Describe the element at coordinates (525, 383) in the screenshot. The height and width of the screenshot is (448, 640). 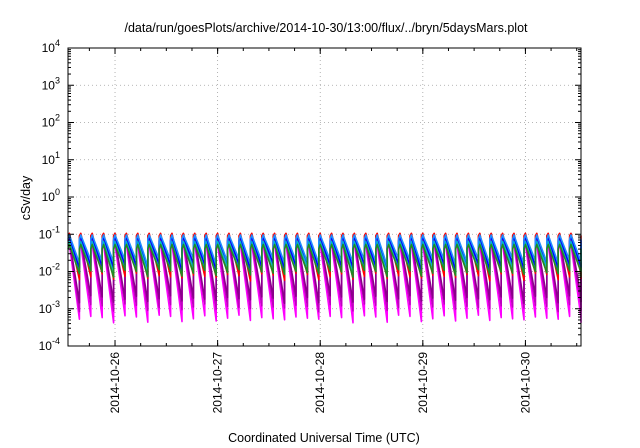
I see `x-tick-label: 2014-10-30` at that location.